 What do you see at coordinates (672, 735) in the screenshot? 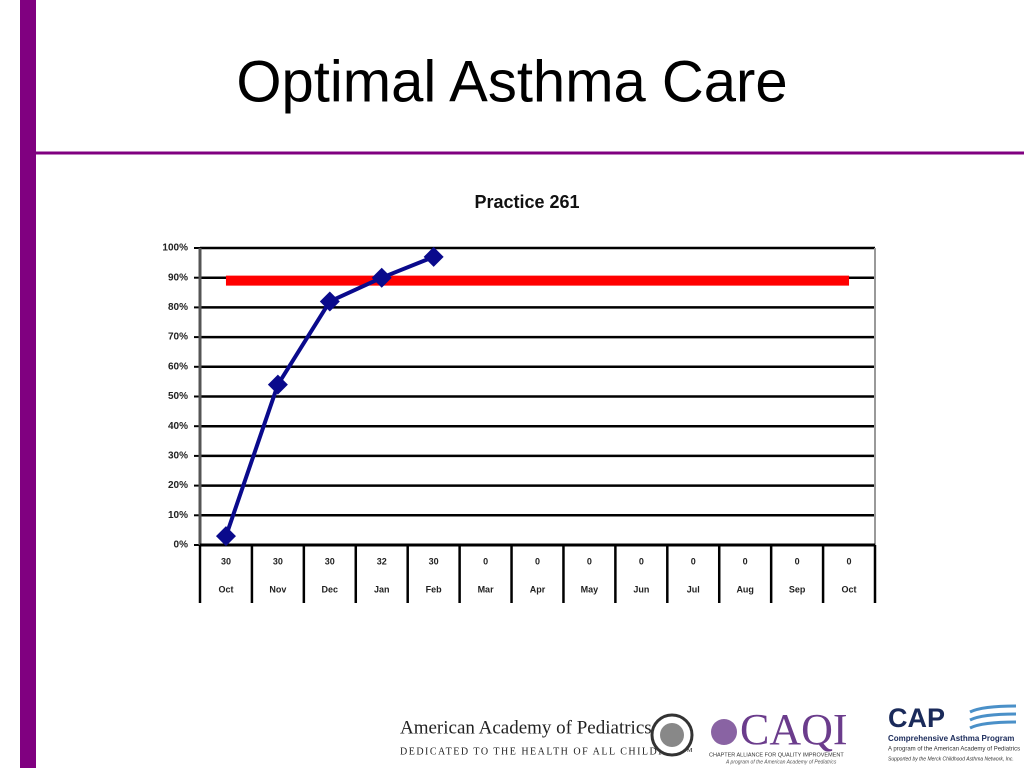
I see `aap-seal-center` at bounding box center [672, 735].